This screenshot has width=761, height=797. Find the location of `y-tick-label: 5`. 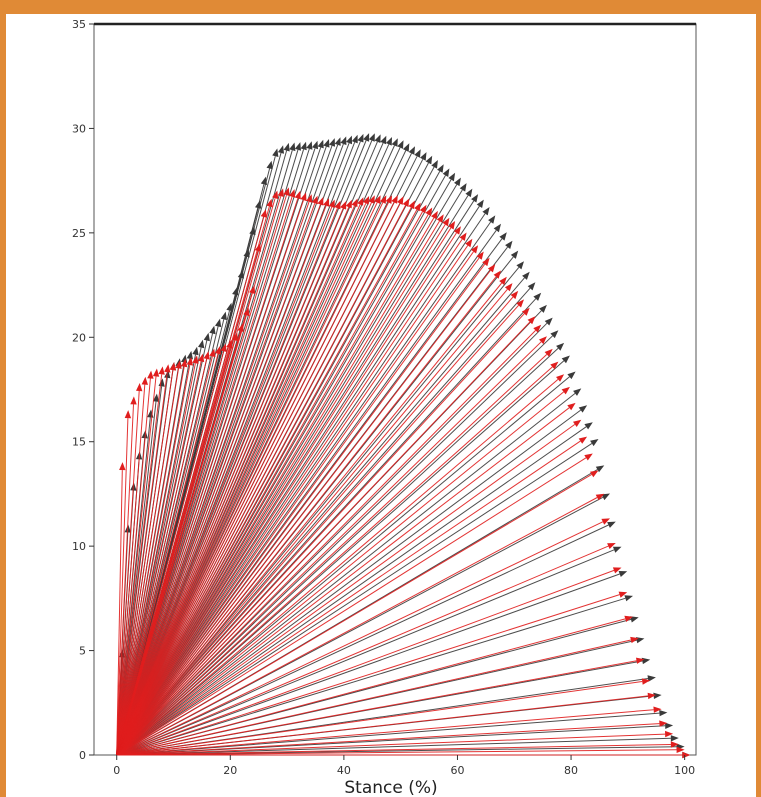

y-tick-label: 5 is located at coordinates (82, 651).